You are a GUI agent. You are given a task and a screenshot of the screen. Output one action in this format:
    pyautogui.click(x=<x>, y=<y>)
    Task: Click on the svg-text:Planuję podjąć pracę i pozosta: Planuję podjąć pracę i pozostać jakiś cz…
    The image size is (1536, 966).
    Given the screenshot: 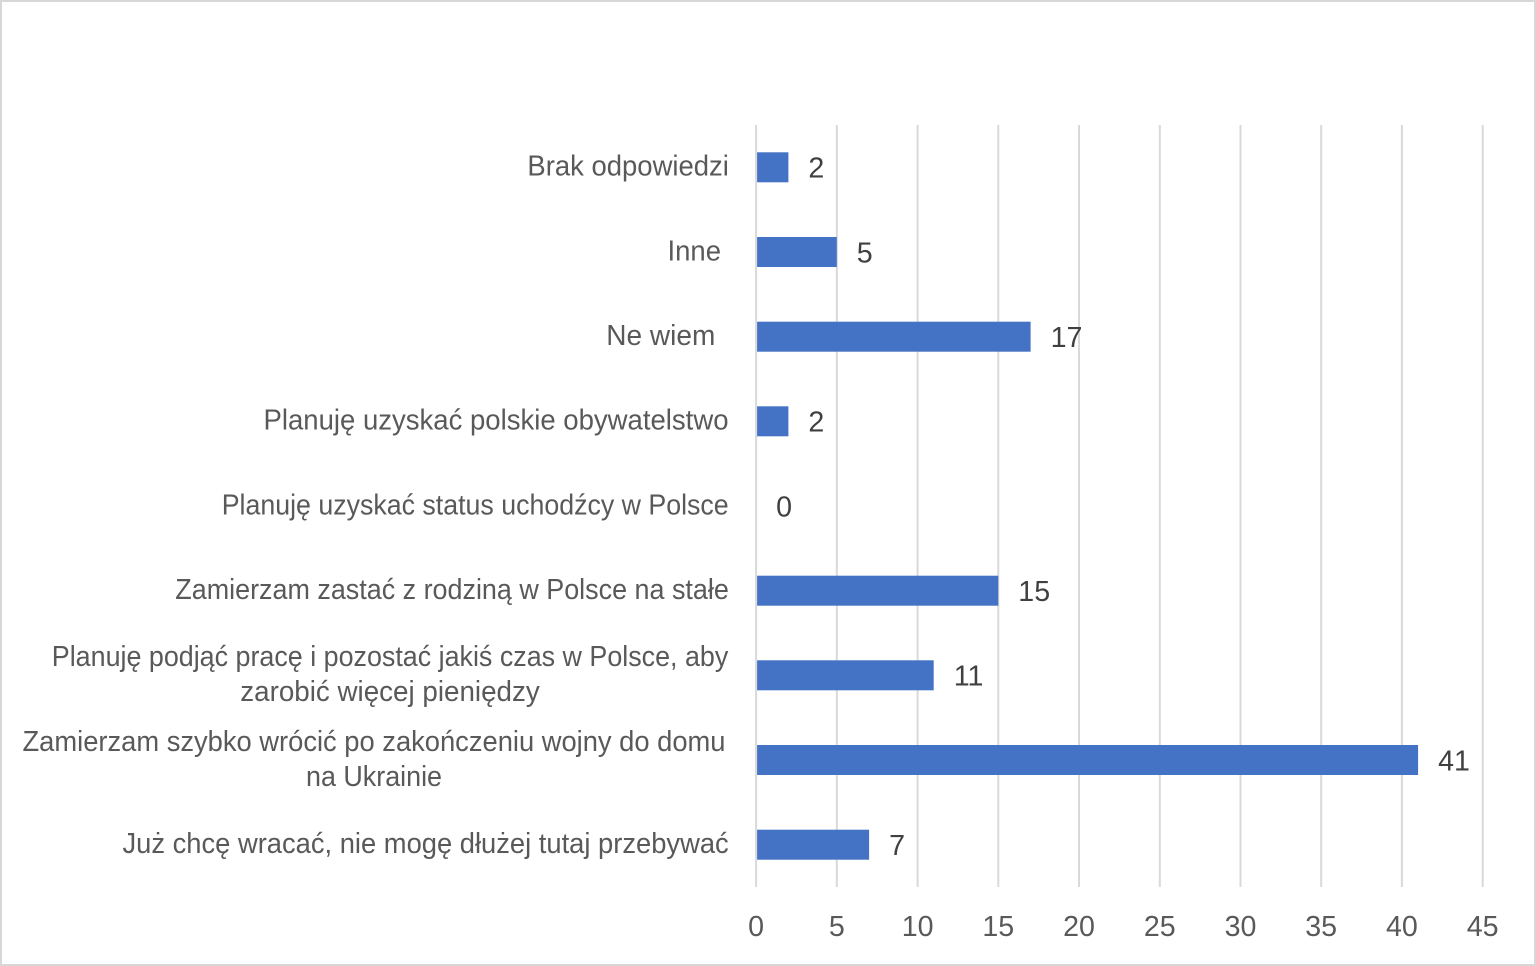 What is the action you would take?
    pyautogui.click(x=390, y=657)
    